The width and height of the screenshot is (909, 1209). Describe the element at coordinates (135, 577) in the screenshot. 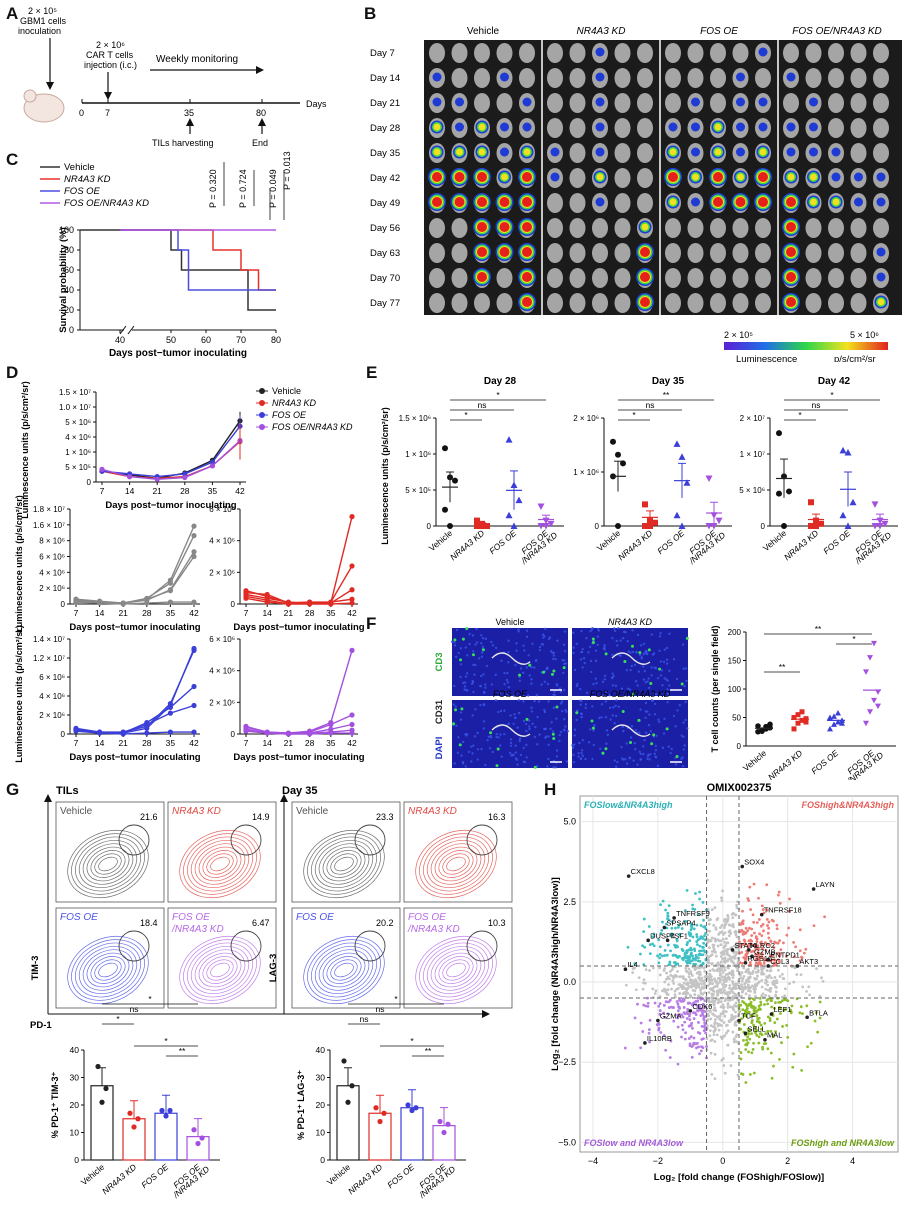

I see `d-series-line` at that location.